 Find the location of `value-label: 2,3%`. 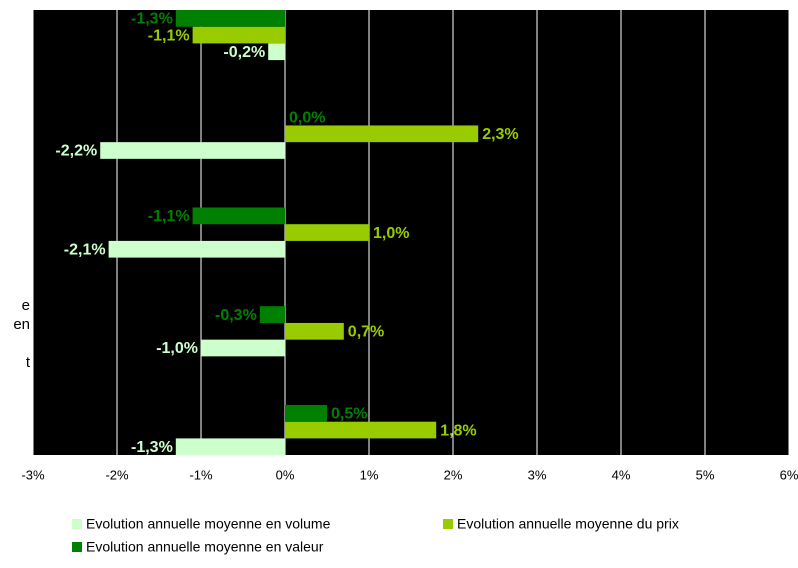

value-label: 2,3% is located at coordinates (500, 134).